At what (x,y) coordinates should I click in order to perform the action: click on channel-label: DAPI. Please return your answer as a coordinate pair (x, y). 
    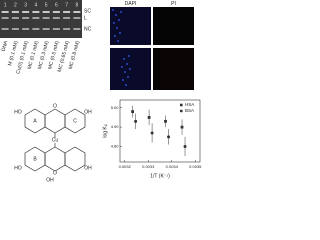
    Looking at the image, I should click on (131, 4).